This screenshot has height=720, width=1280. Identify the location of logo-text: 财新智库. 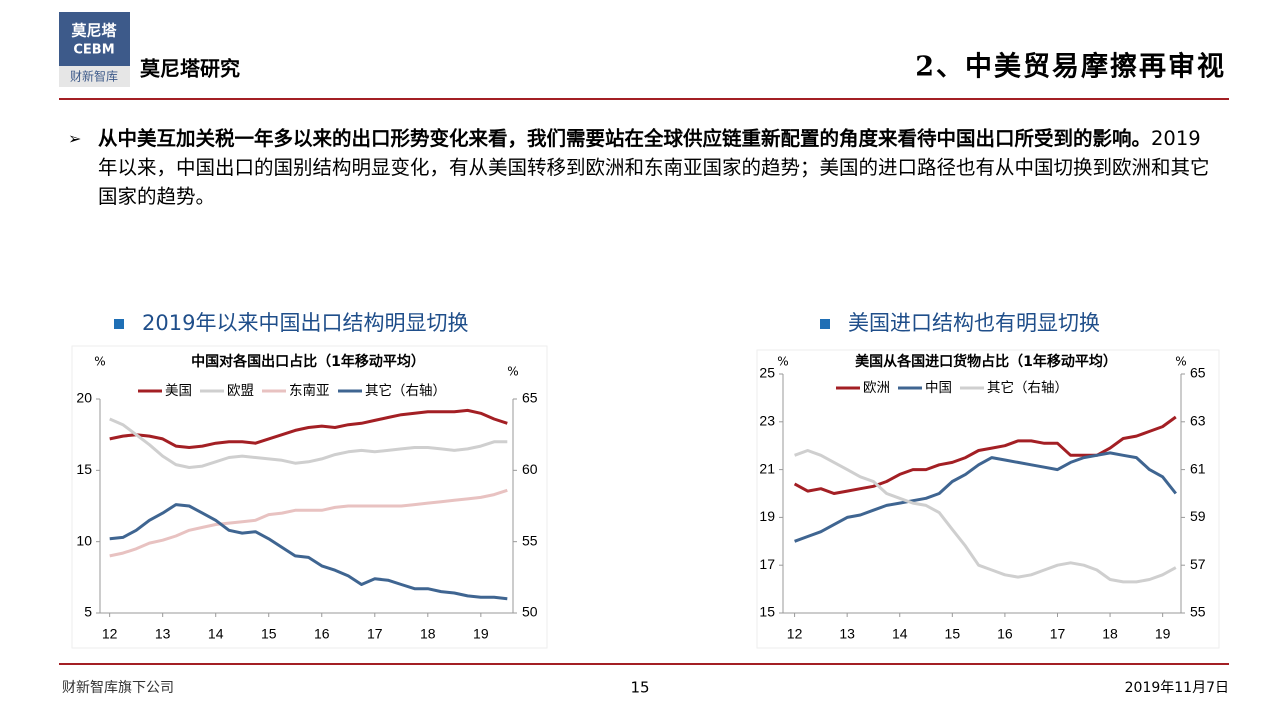
(94, 76).